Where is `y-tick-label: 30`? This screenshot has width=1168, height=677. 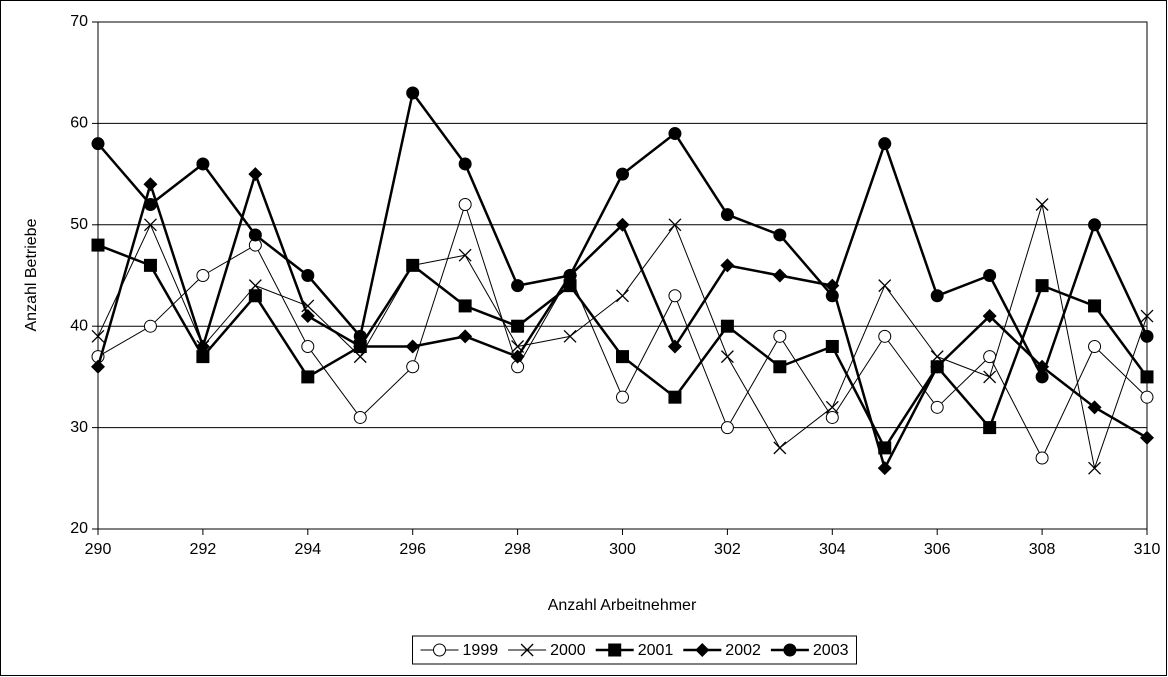 y-tick-label: 30 is located at coordinates (79, 427).